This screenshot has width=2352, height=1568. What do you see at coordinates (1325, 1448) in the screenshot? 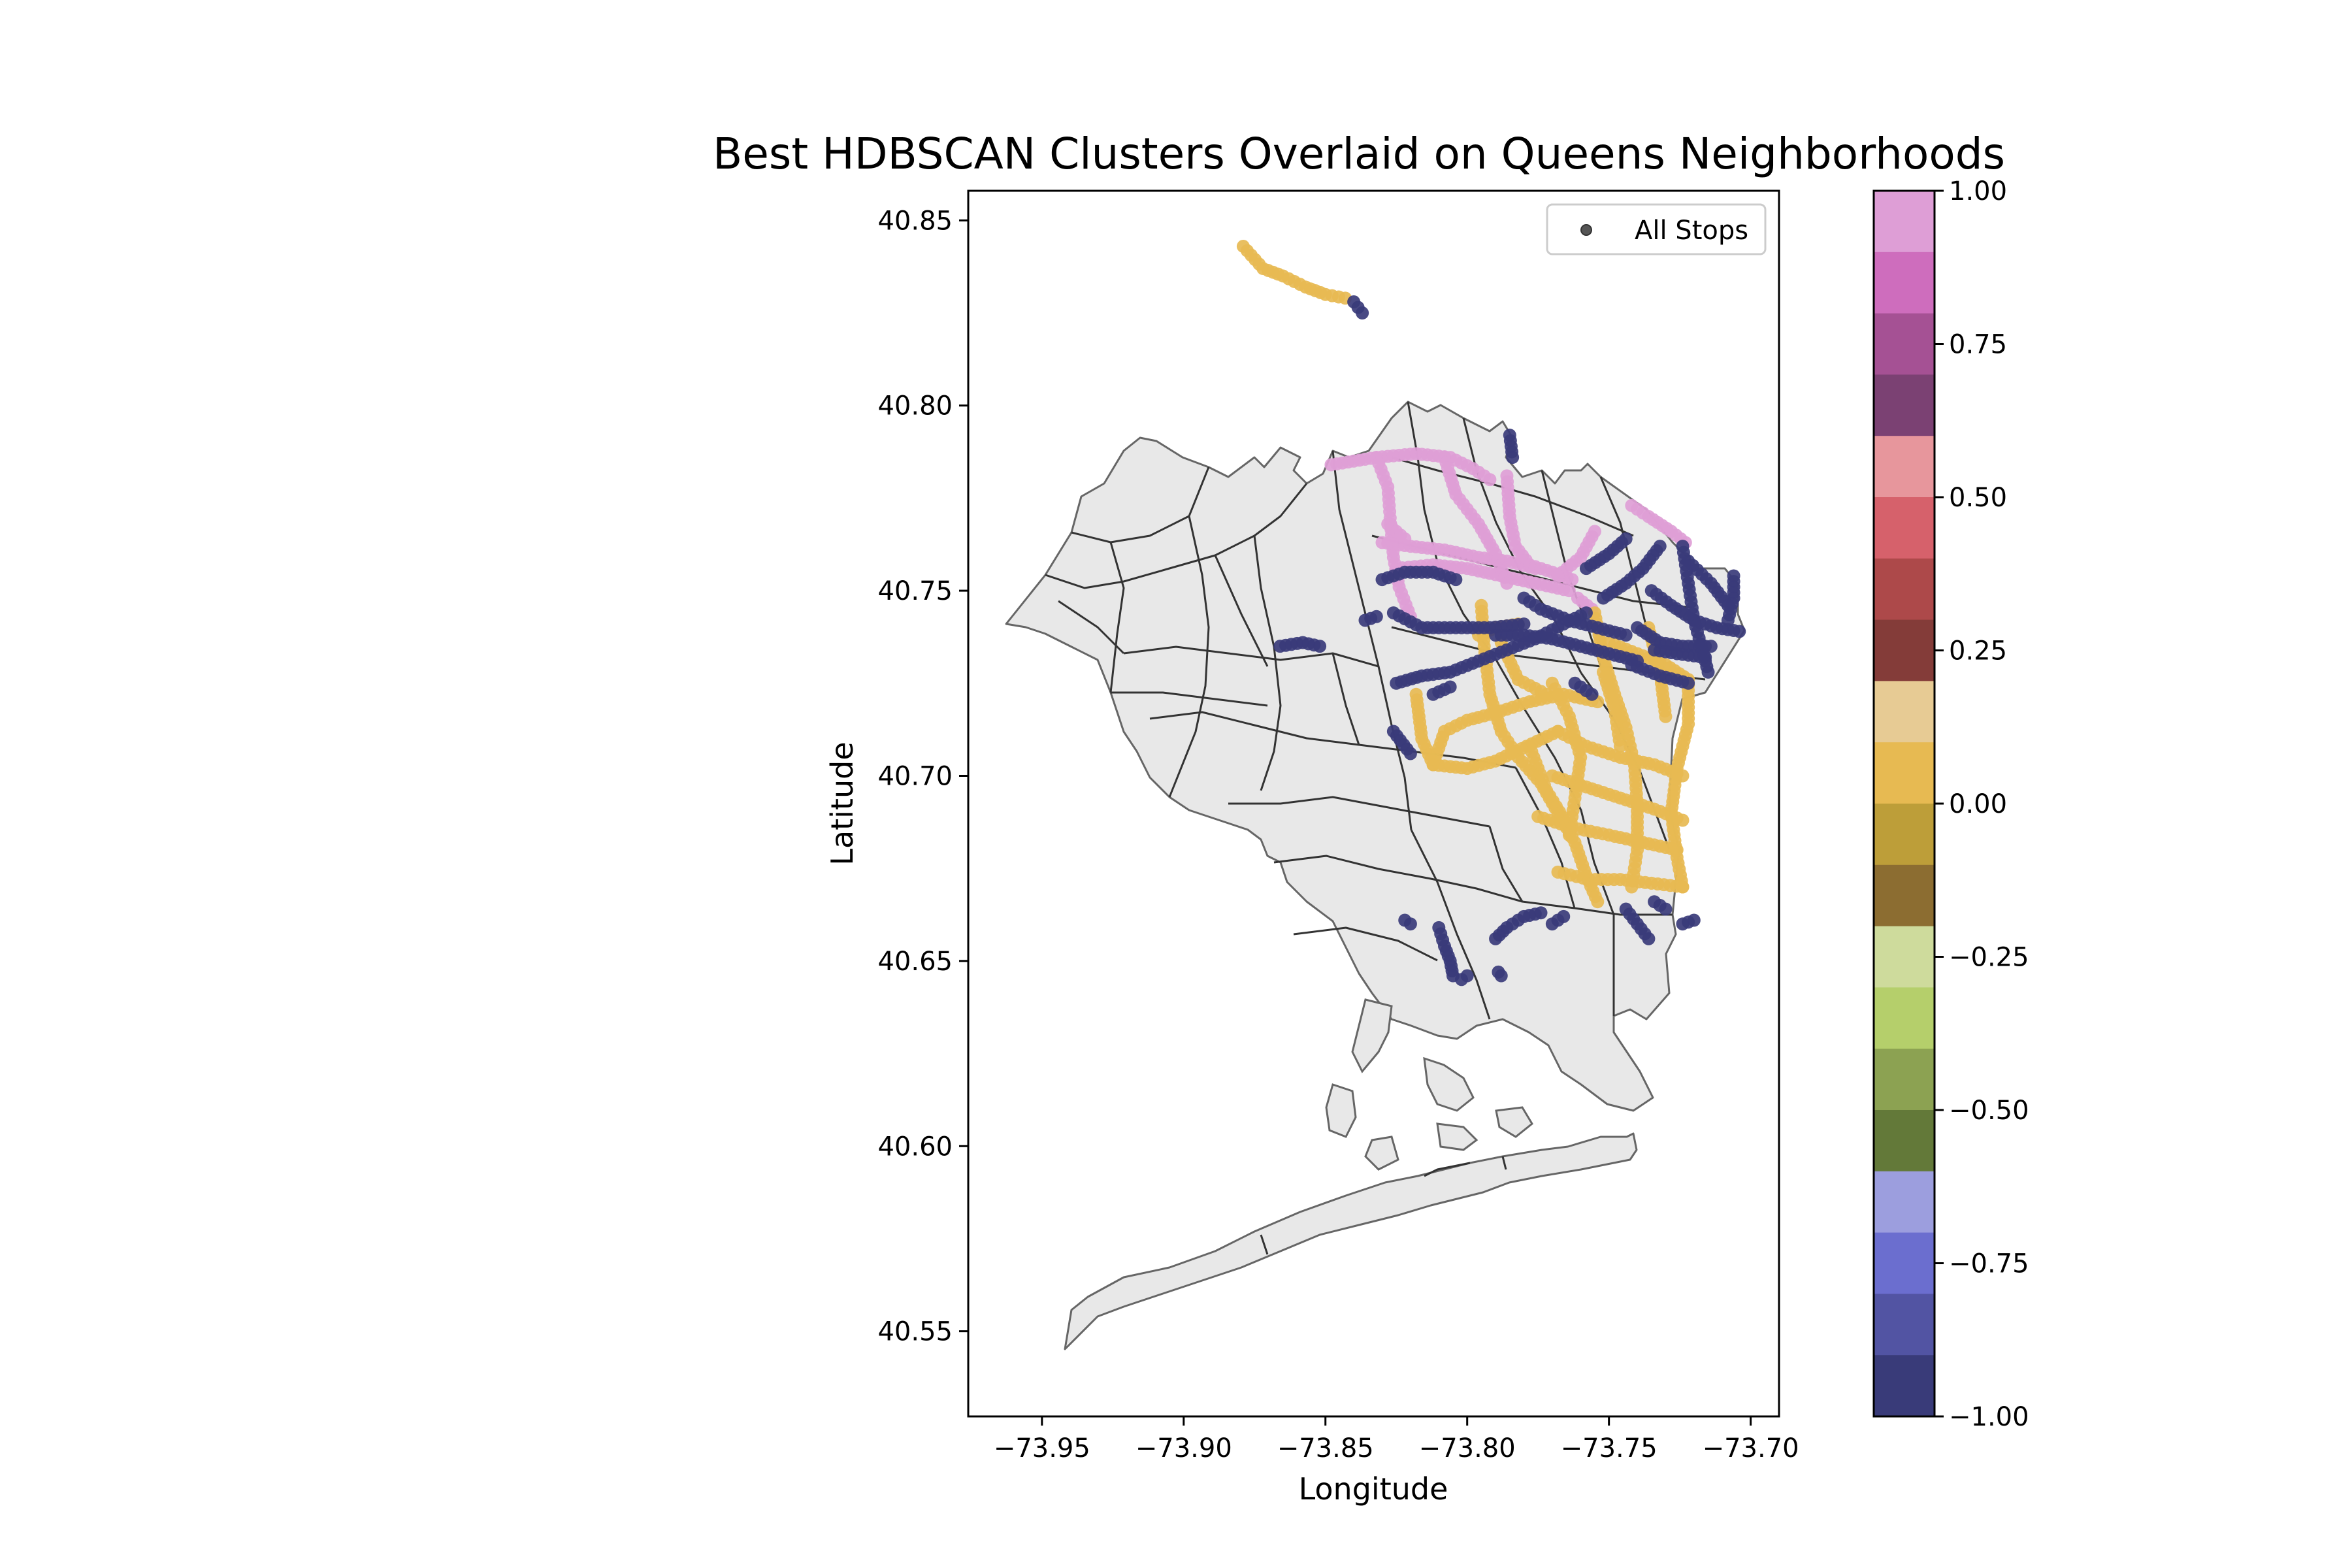
I see `x-tick-label: −73.85` at bounding box center [1325, 1448].